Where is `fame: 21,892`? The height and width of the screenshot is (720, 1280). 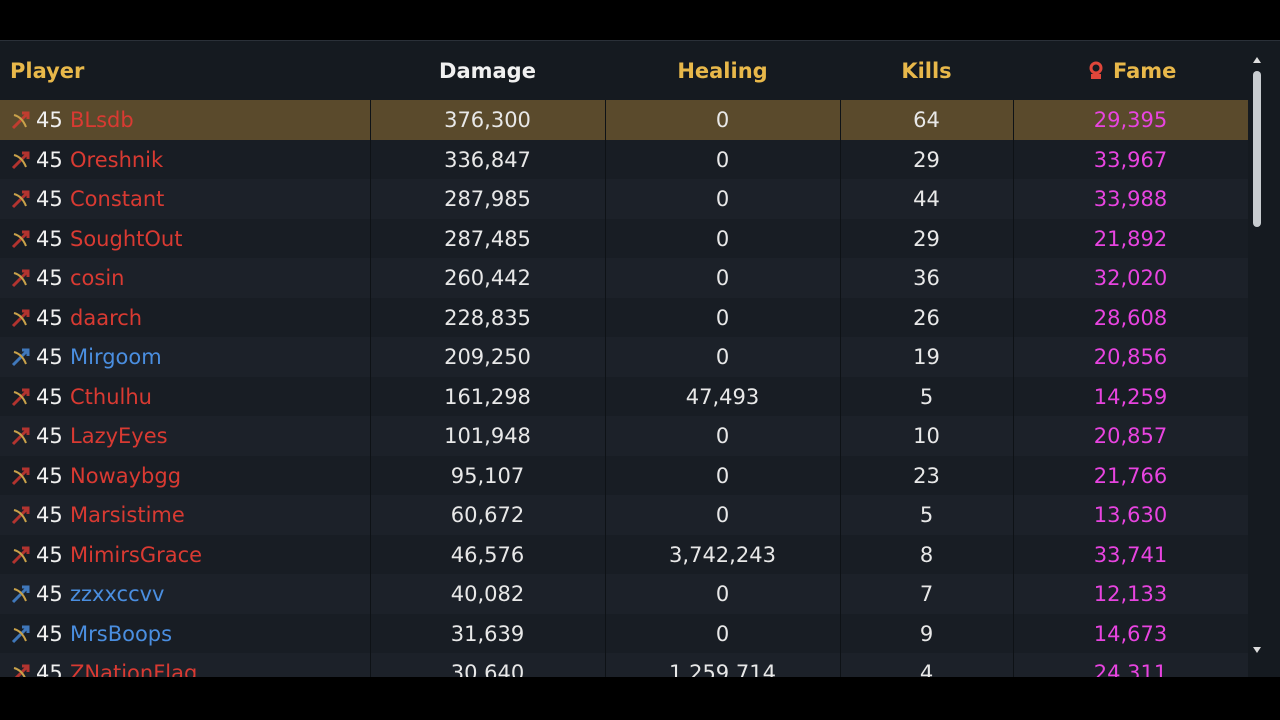
fame: 21,892 is located at coordinates (1130, 238).